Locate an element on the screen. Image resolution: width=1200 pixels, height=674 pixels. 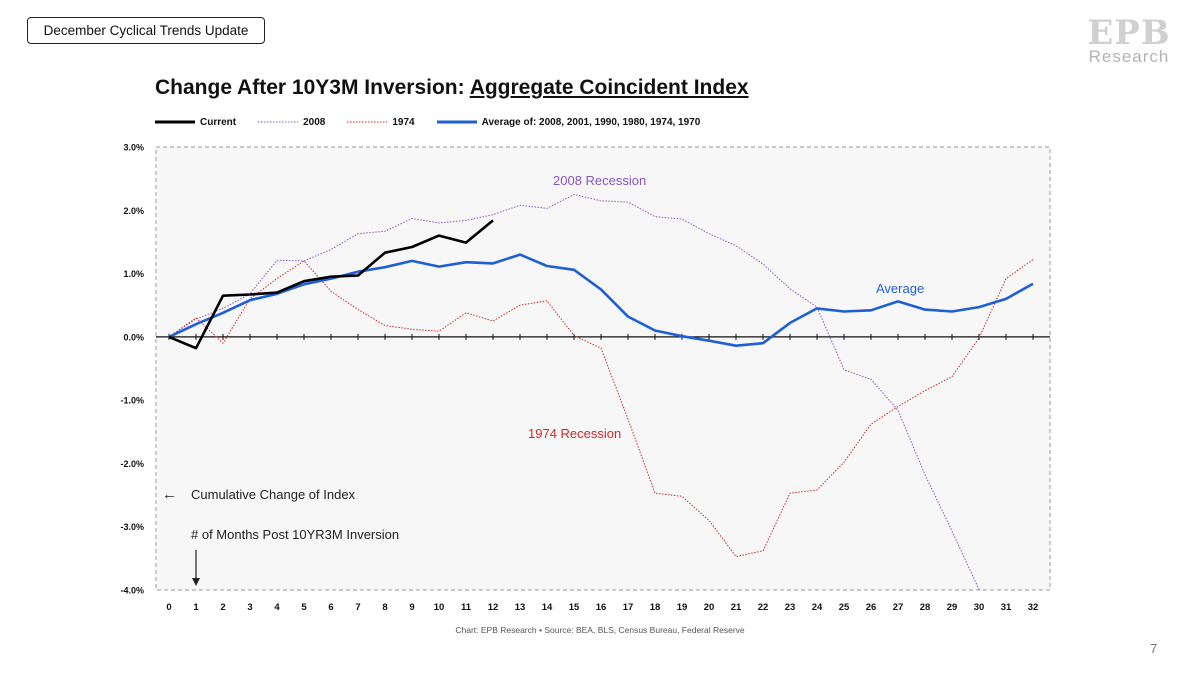
annotation-2008-recession: 2008 Recession is located at coordinates (599, 180).